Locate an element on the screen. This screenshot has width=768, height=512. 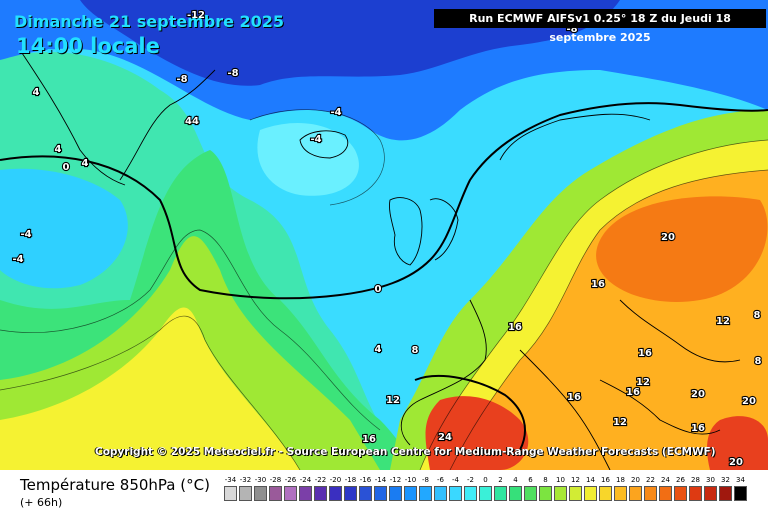
legend-tick-label: 26 is located at coordinates (680, 480).